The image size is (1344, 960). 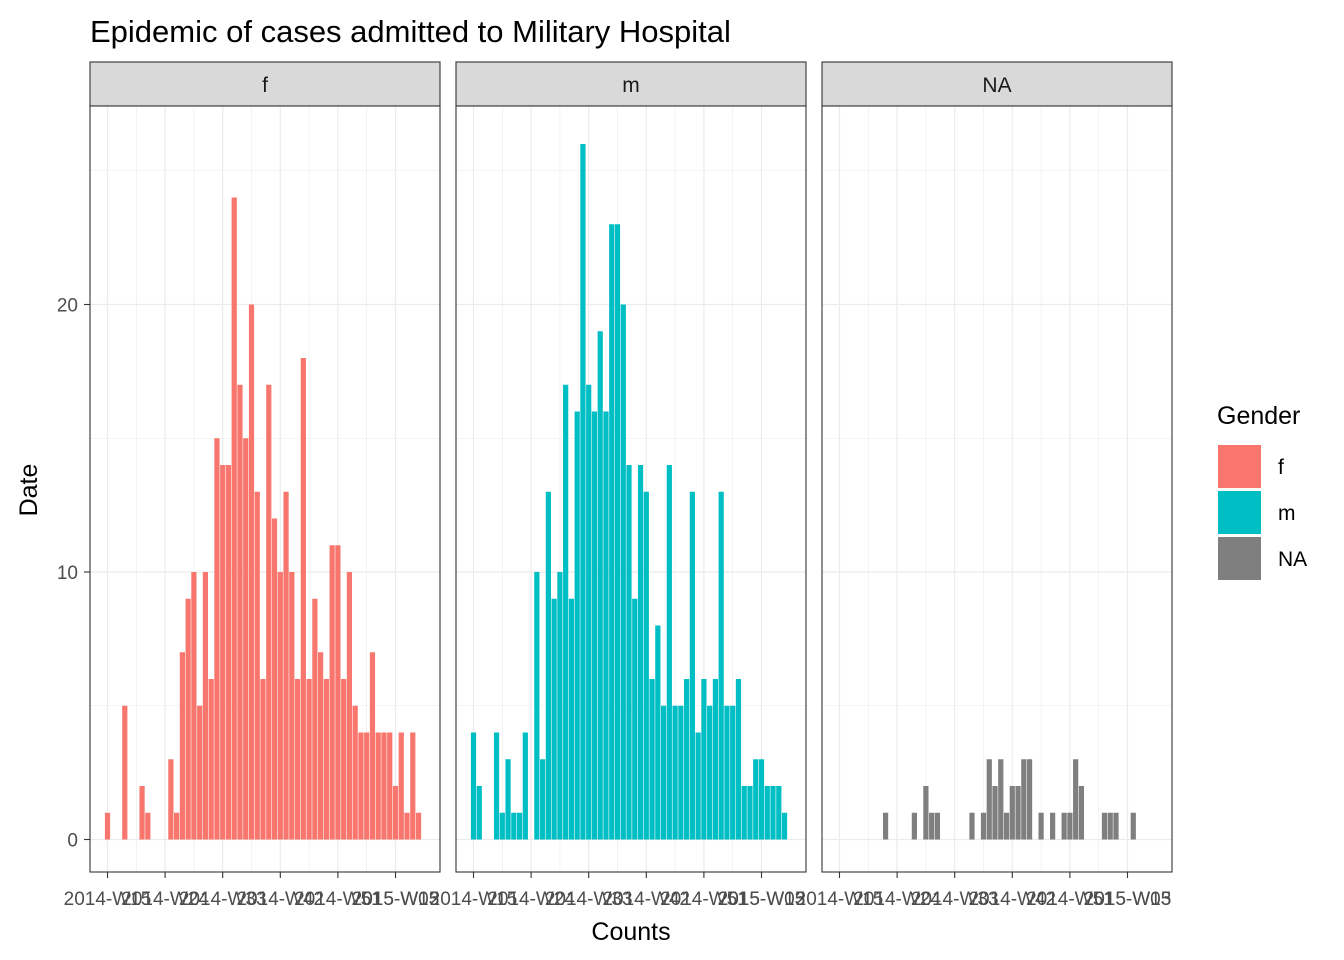 I want to click on facet-strip, so click(x=631, y=84).